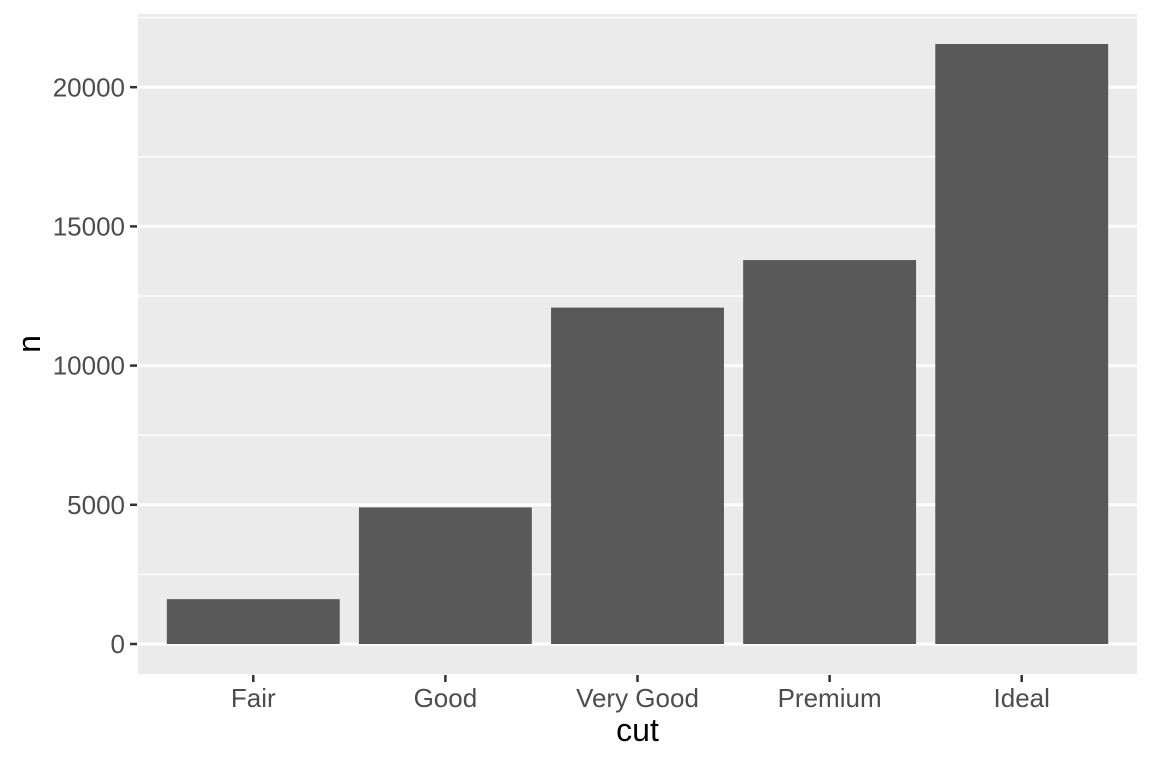 Image resolution: width=1152 pixels, height=768 pixels. Describe the element at coordinates (89, 366) in the screenshot. I see `y-tick-label: 10000` at that location.